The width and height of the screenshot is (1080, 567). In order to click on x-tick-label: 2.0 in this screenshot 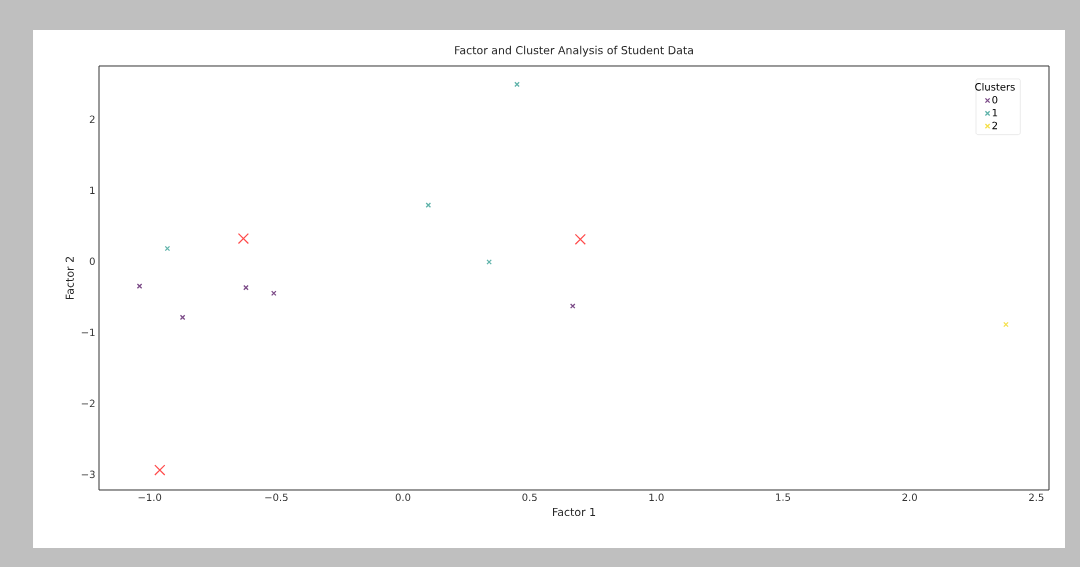, I will do `click(909, 497)`.